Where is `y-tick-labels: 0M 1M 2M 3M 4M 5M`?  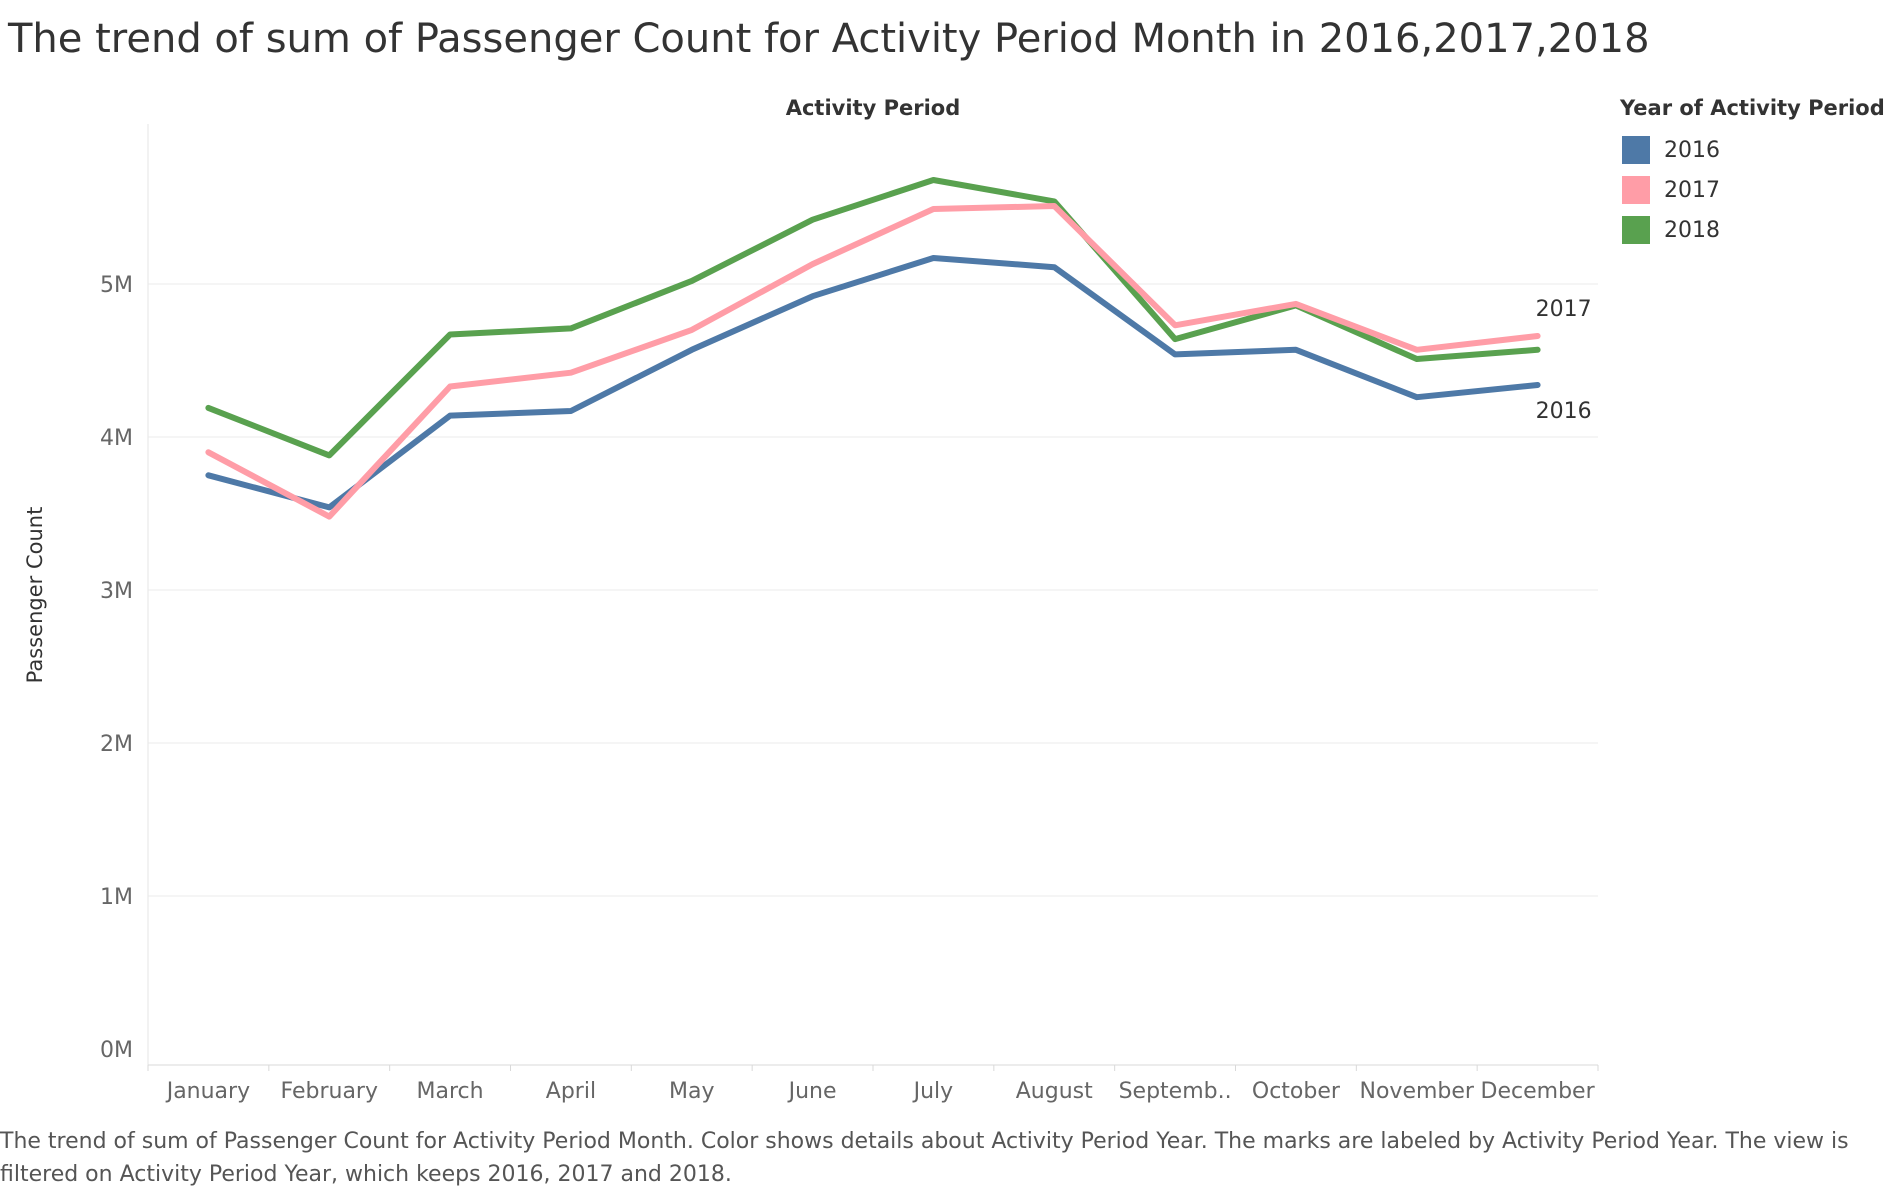 y-tick-labels: 0M 1M 2M 3M 4M 5M is located at coordinates (116, 668).